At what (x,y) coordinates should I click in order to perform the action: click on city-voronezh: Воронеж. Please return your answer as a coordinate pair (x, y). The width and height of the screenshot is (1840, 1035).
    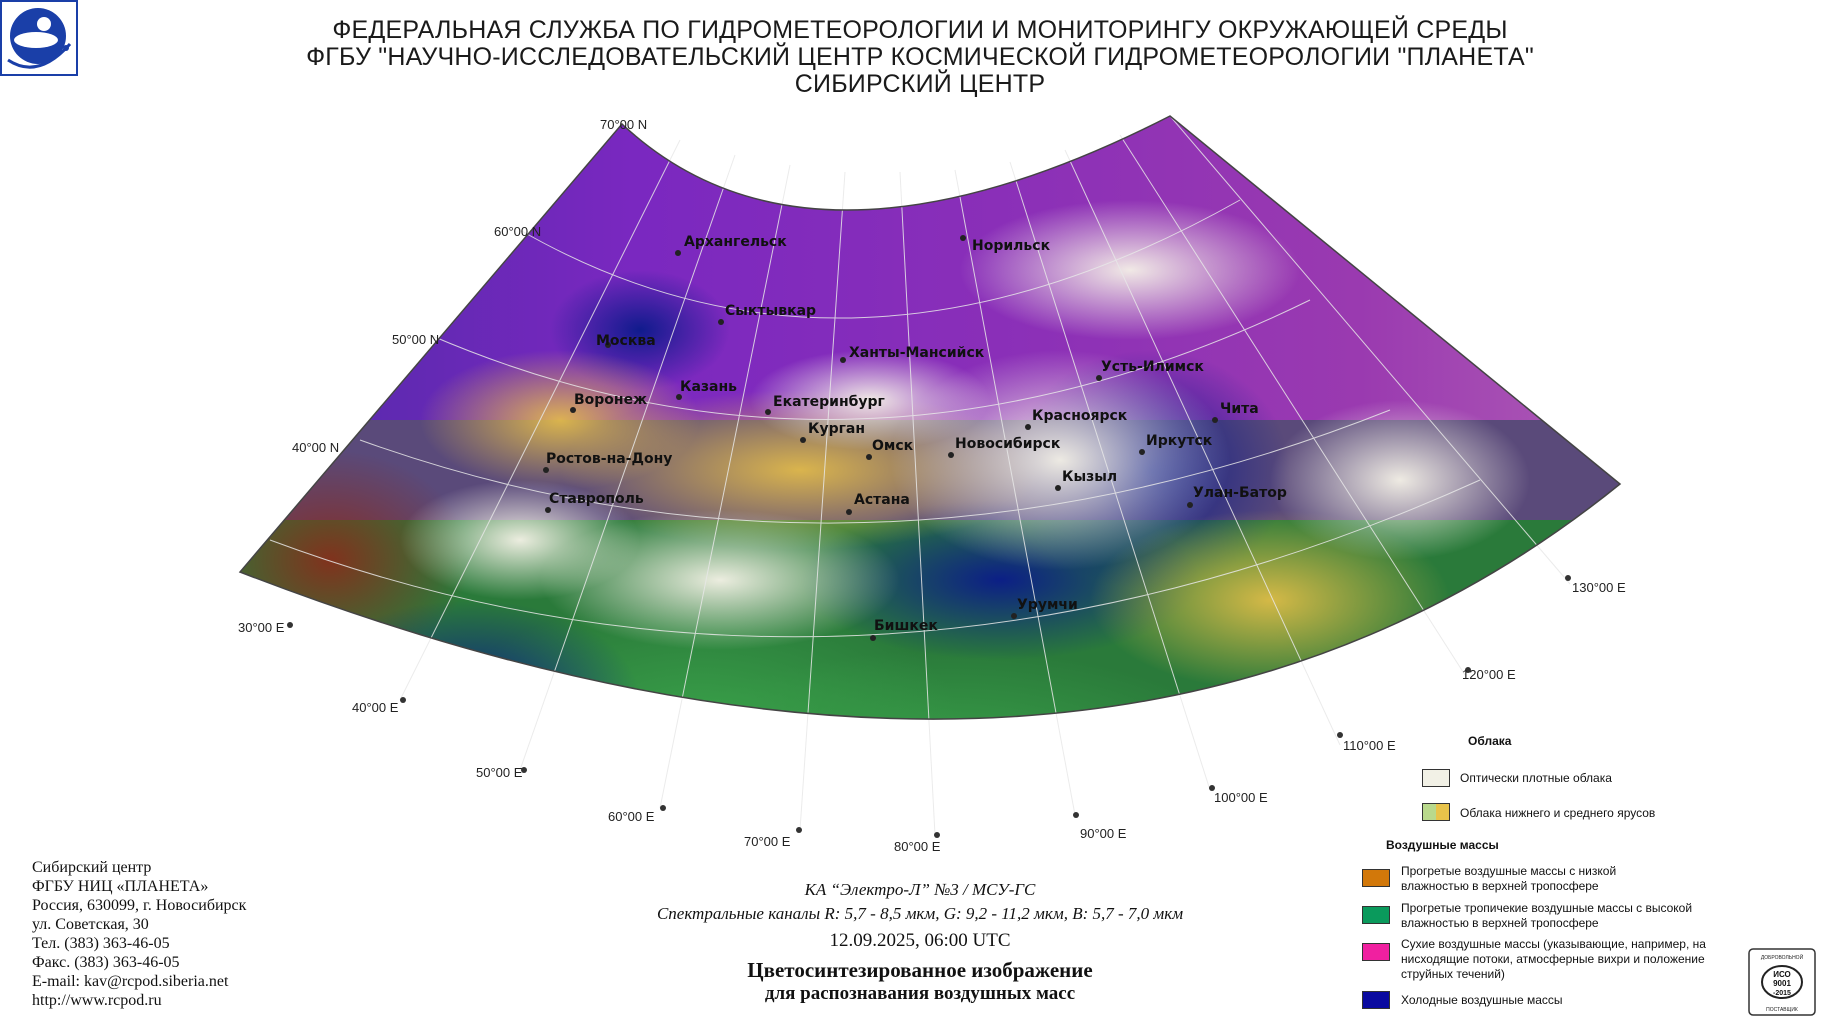
    Looking at the image, I should click on (610, 400).